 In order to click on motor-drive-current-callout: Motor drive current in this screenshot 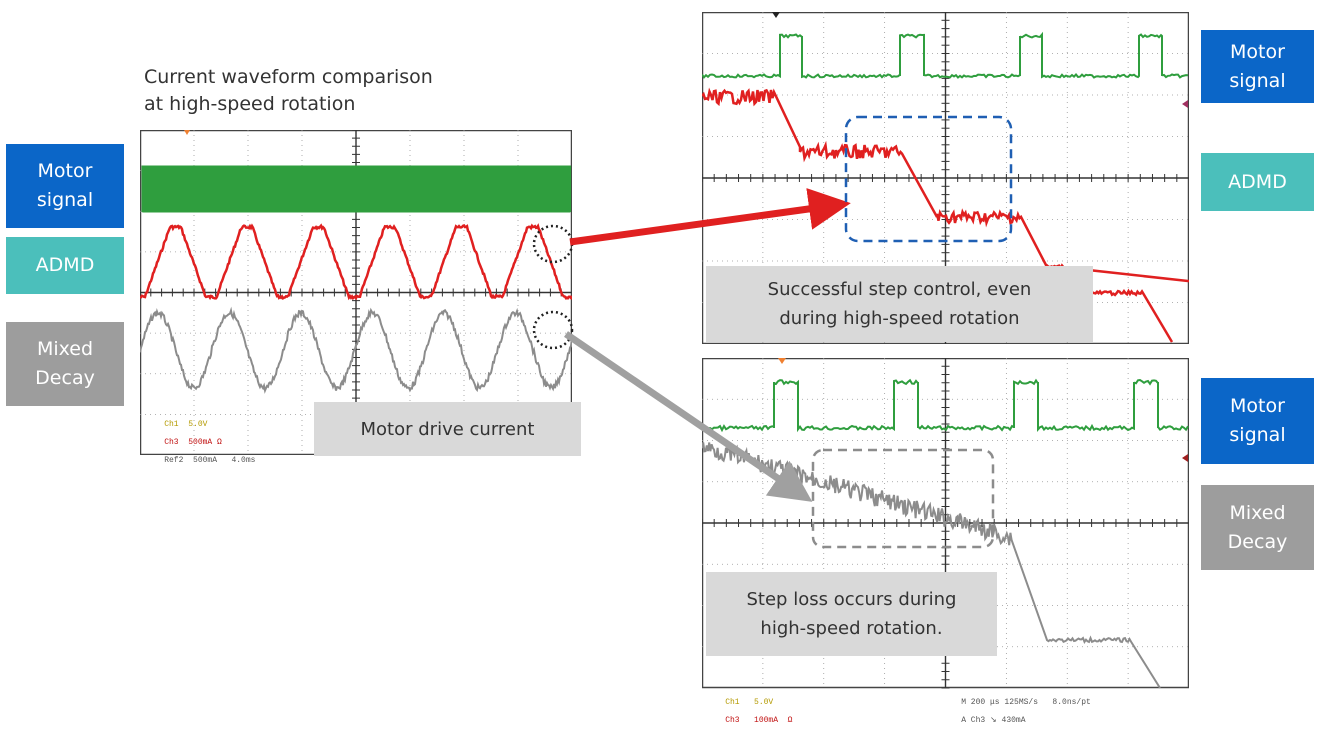, I will do `click(447, 429)`.